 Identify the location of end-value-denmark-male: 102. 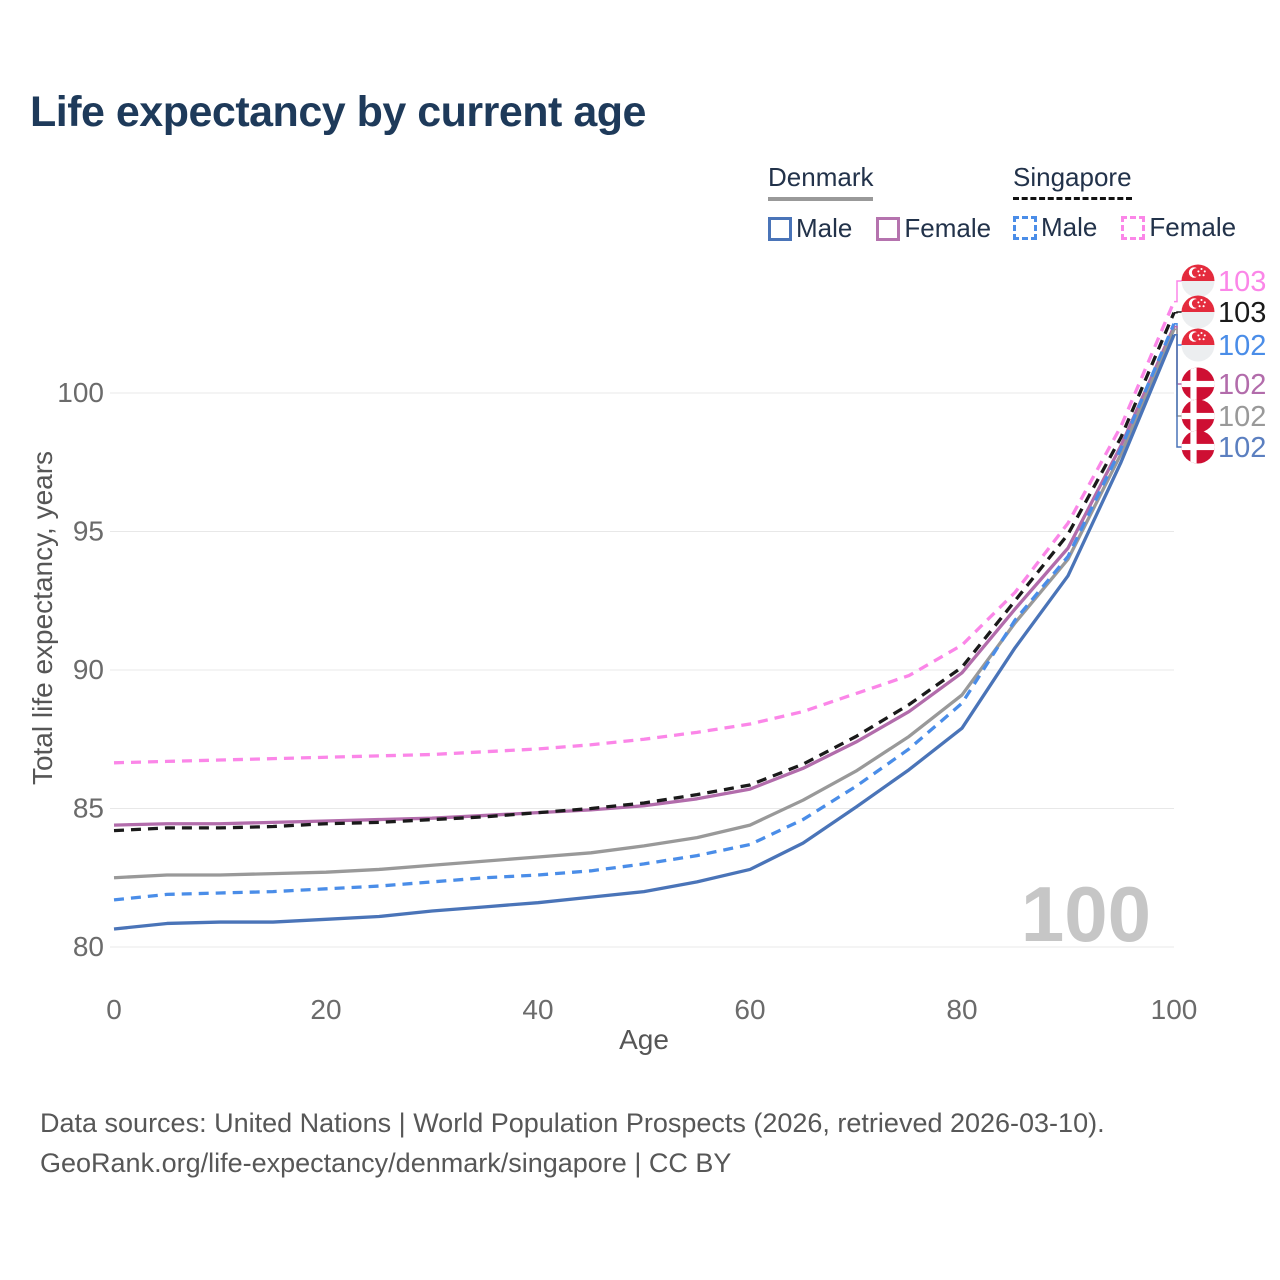
(1242, 448).